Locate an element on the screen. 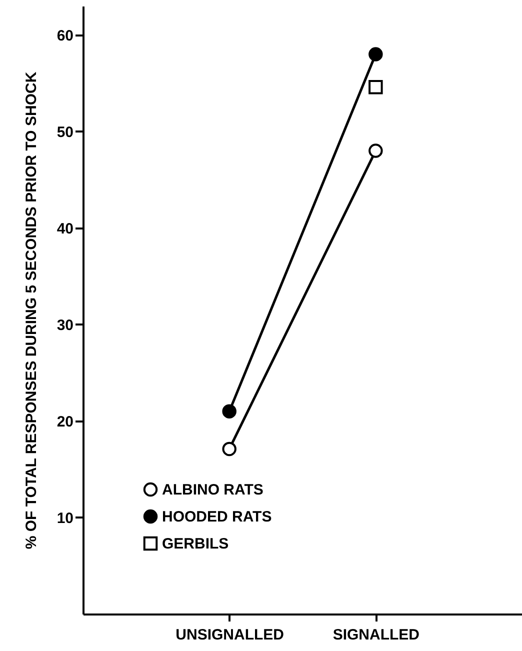  y-axis-title: % OF TOTAL RESPONSES DURING 5 SECONDS PRIOR TO SHOCK is located at coordinates (31, 311).